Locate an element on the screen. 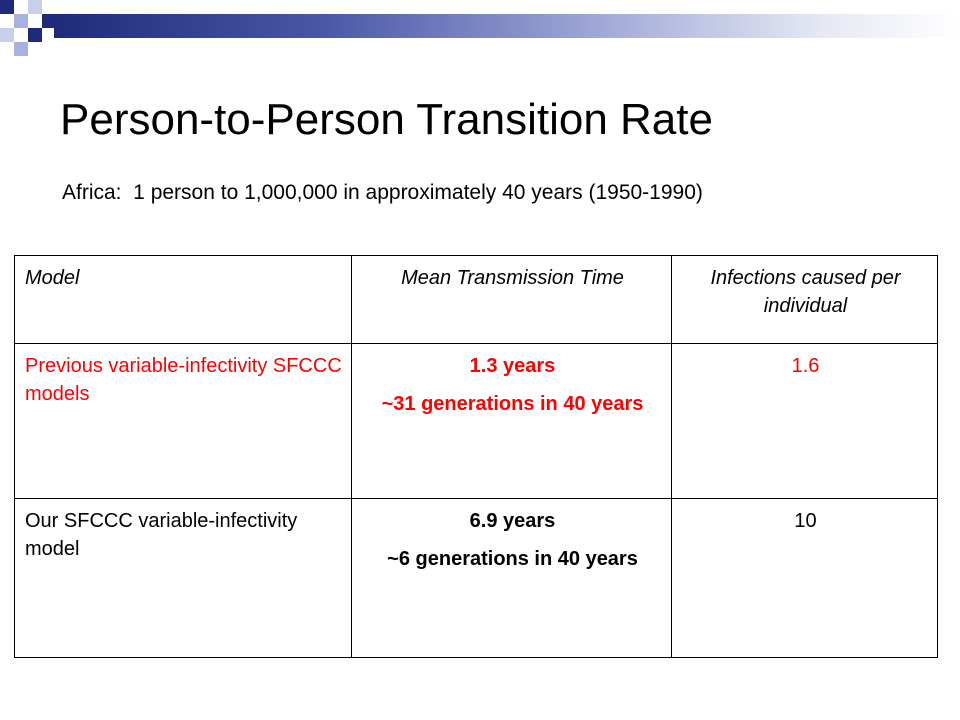 Image resolution: width=960 pixels, height=720 pixels. header-infections-per-individual: Infections caused per individual is located at coordinates (804, 299).